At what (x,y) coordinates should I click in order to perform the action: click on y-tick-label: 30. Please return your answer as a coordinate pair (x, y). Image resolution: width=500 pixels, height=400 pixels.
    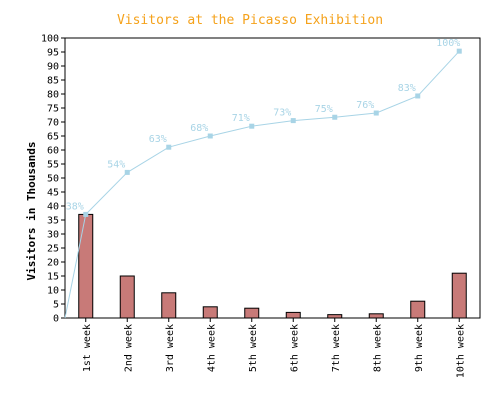
    Looking at the image, I should click on (53, 235).